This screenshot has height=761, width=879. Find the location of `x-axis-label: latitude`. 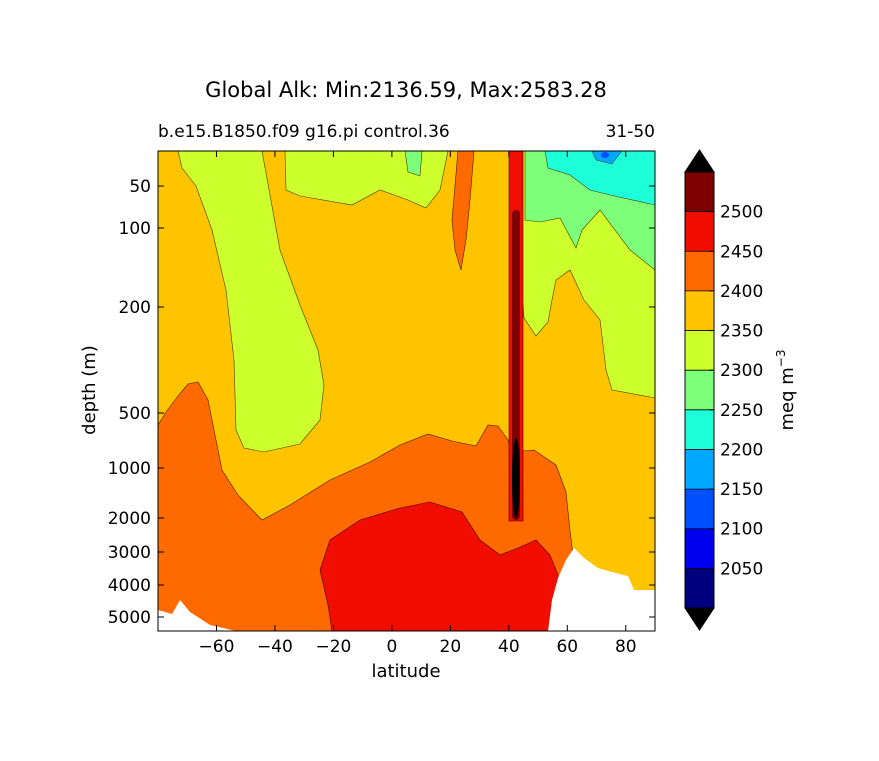

x-axis-label: latitude is located at coordinates (405, 671).